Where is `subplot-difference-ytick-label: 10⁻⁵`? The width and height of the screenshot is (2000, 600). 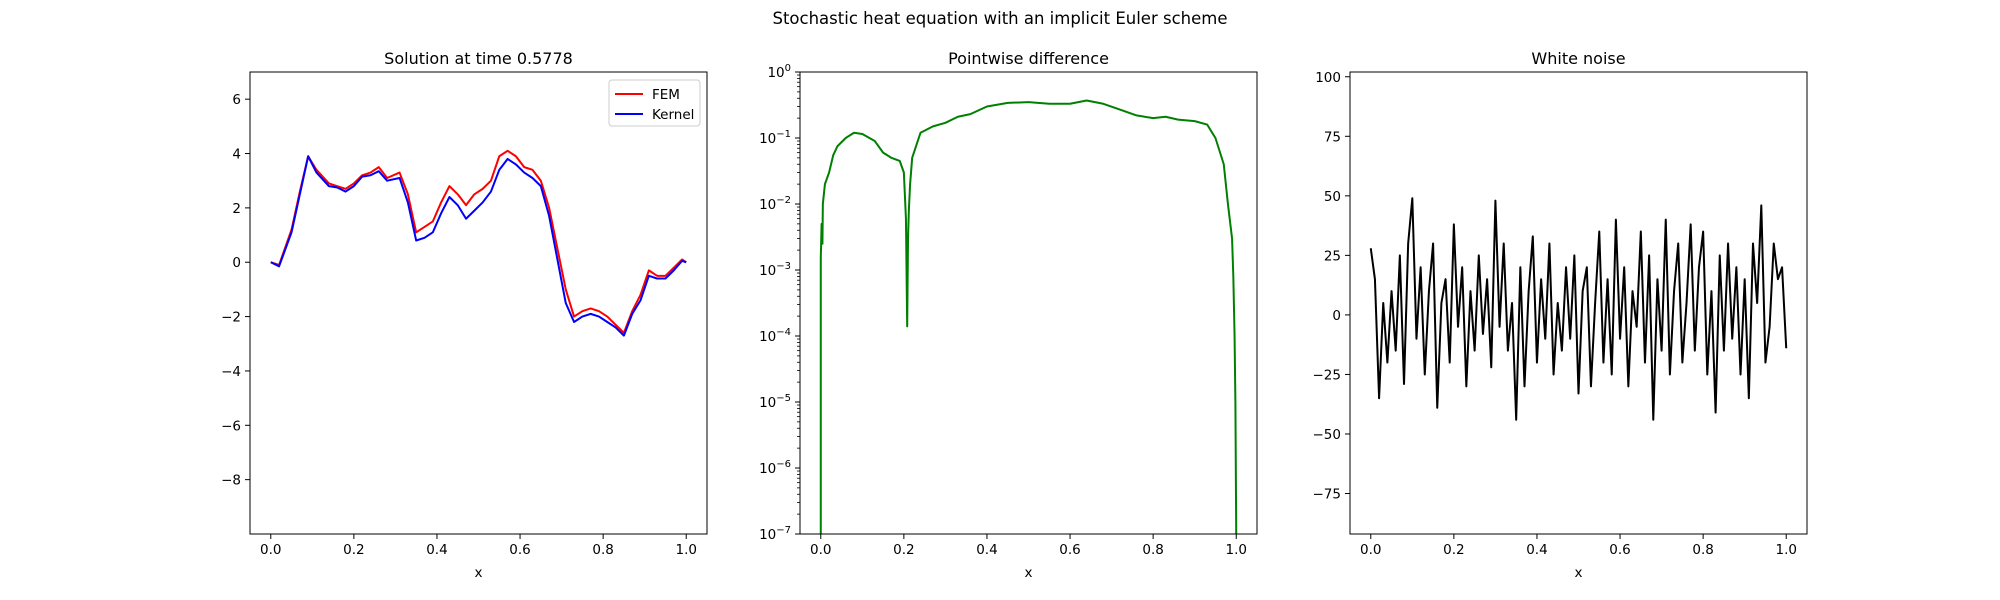
subplot-difference-ytick-label: 10⁻⁵ is located at coordinates (775, 402).